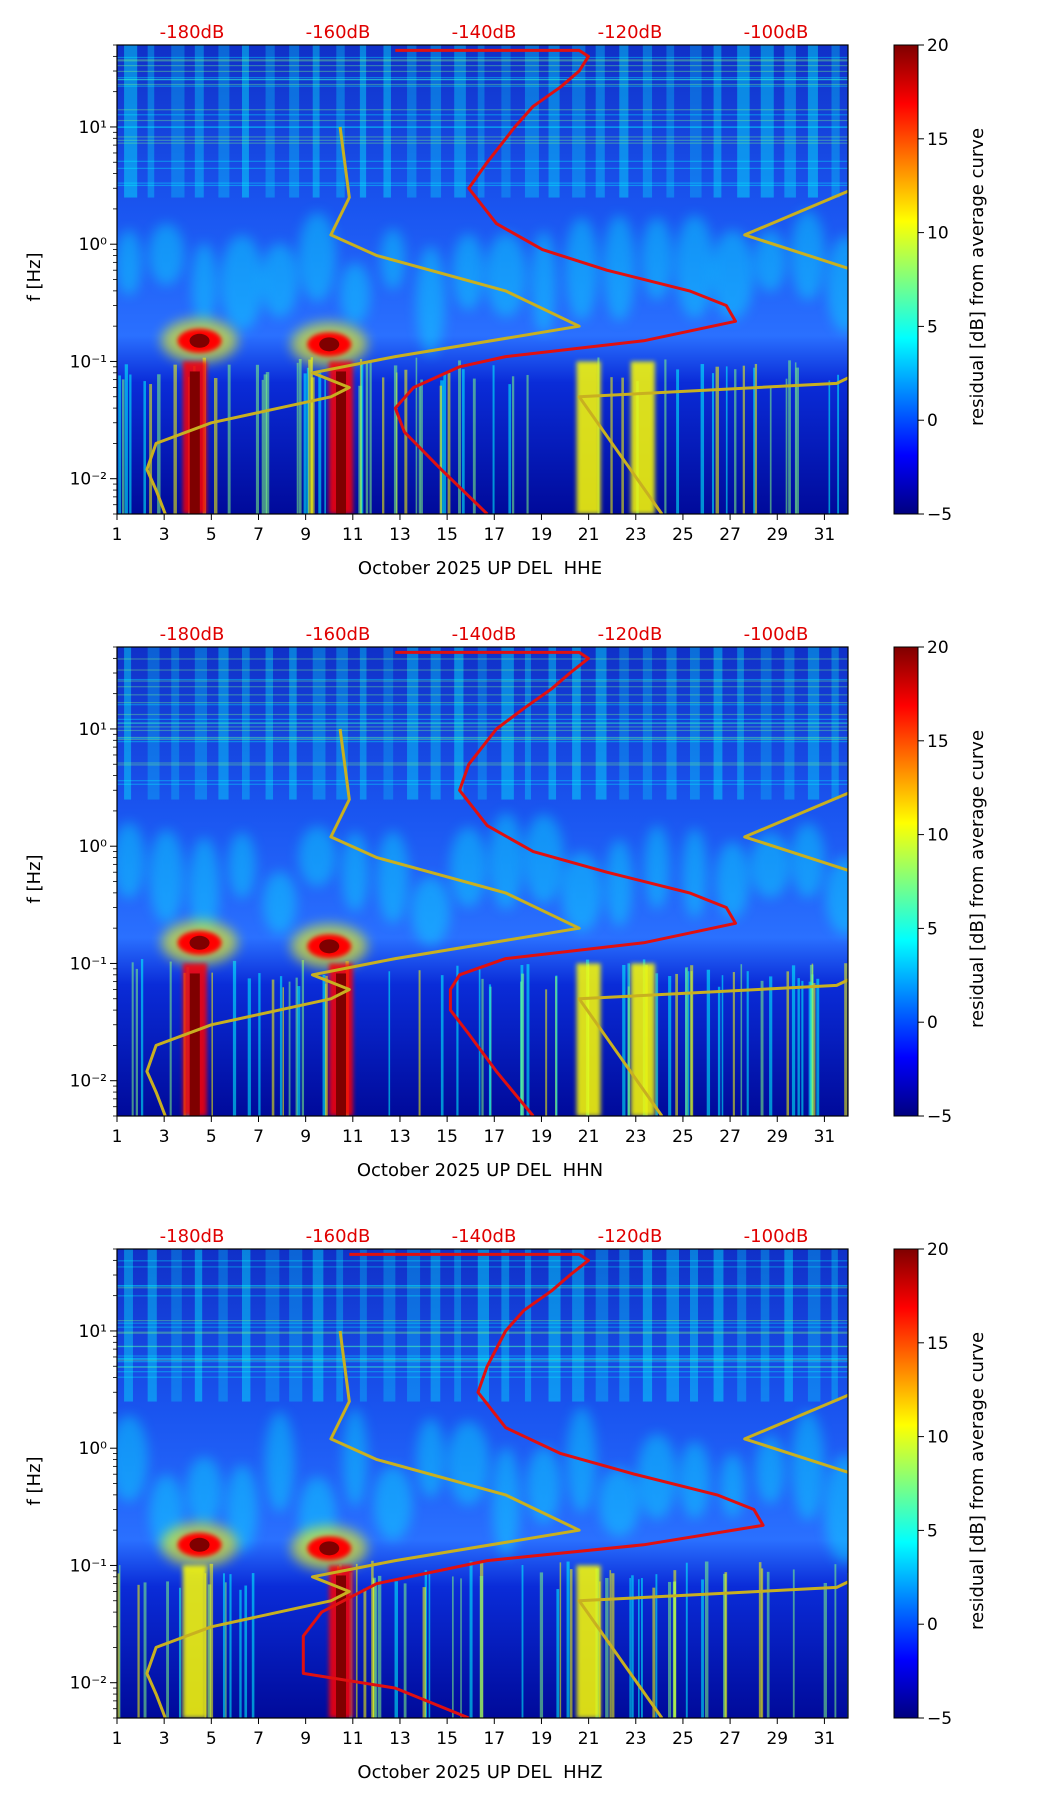 This screenshot has width=1052, height=1806. I want to click on top-axis-label: -100dB, so click(776, 32).